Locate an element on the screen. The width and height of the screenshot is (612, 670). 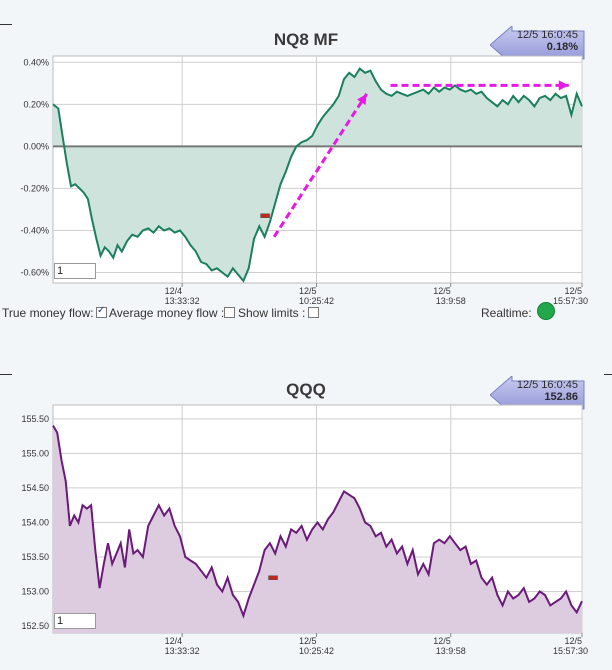
true-money-flow-checkbox is located at coordinates (101, 311).